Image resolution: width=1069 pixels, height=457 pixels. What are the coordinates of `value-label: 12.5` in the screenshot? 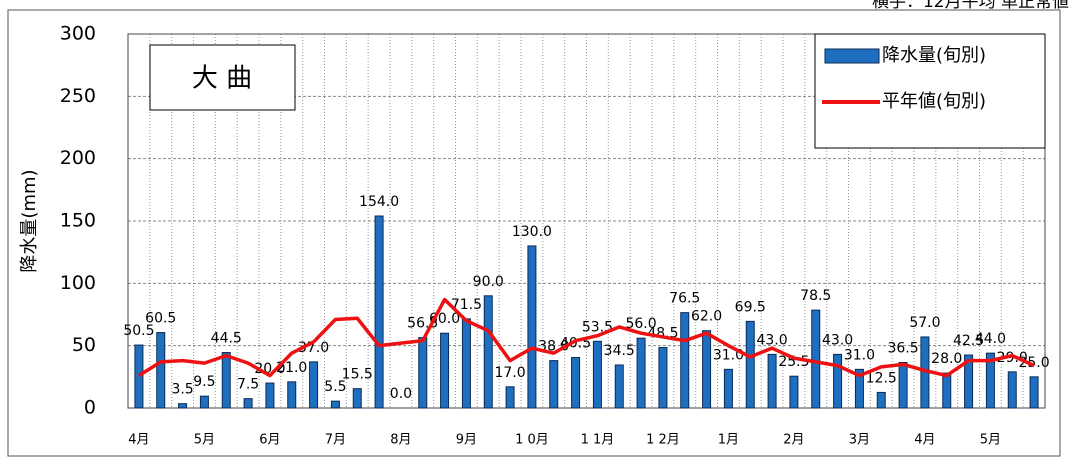 It's located at (881, 378).